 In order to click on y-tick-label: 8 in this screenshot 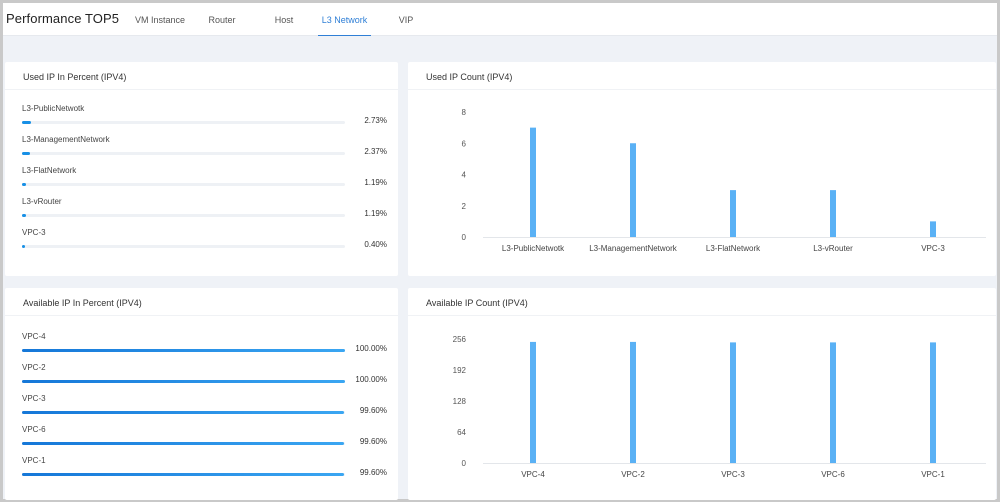, I will do `click(464, 112)`.